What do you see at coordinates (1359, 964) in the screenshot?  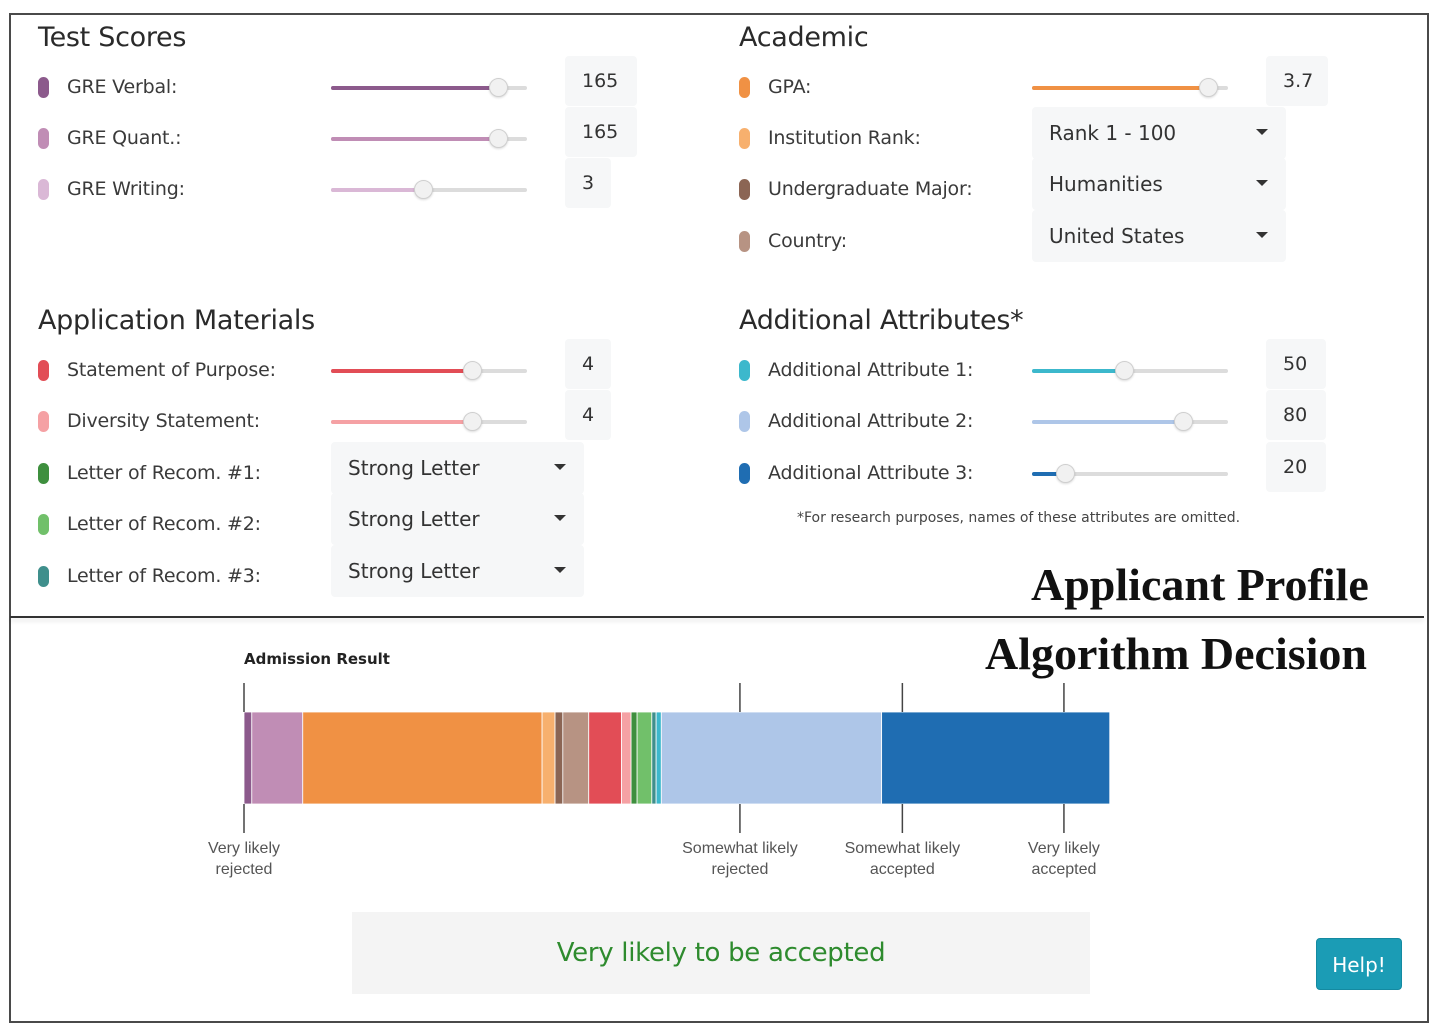 I see `help-button: Help!` at bounding box center [1359, 964].